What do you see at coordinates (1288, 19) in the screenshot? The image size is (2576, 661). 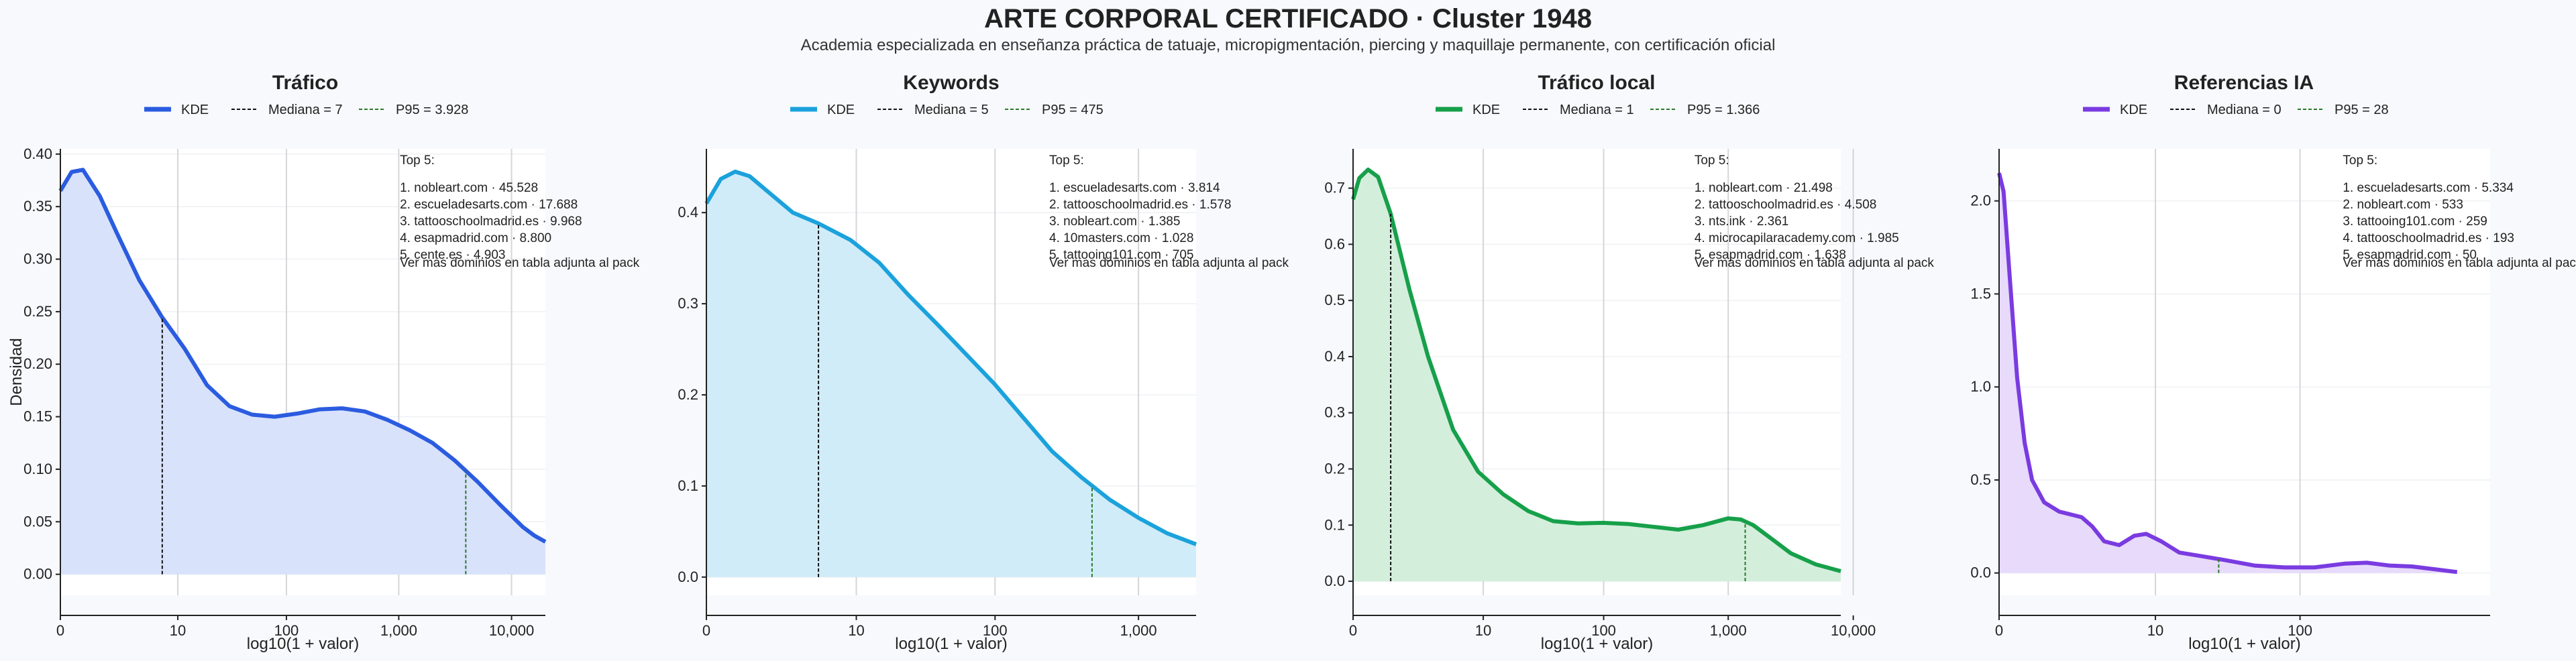 I see `page-title: ARTE CORPORAL CERTIFICADO · Cluster 1948` at bounding box center [1288, 19].